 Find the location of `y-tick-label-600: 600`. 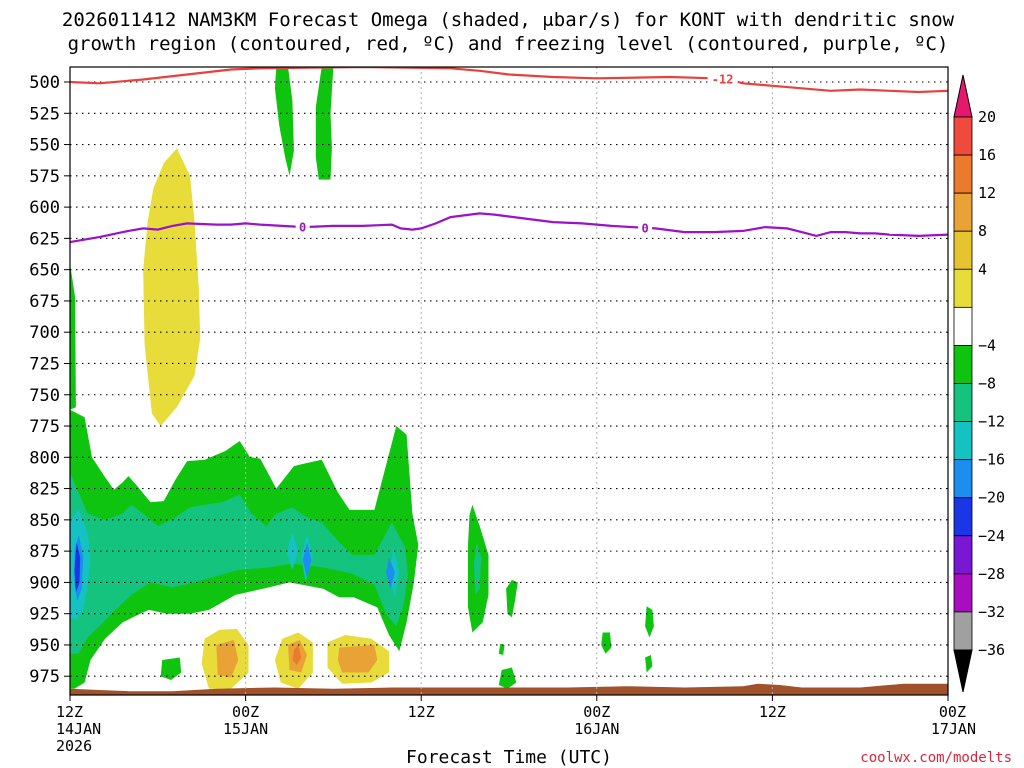

y-tick-label-600: 600 is located at coordinates (44, 208).